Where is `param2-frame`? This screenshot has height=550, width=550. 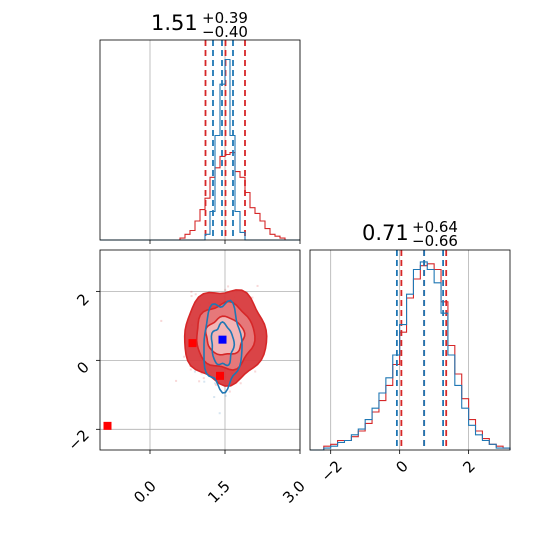 param2-frame is located at coordinates (410, 350).